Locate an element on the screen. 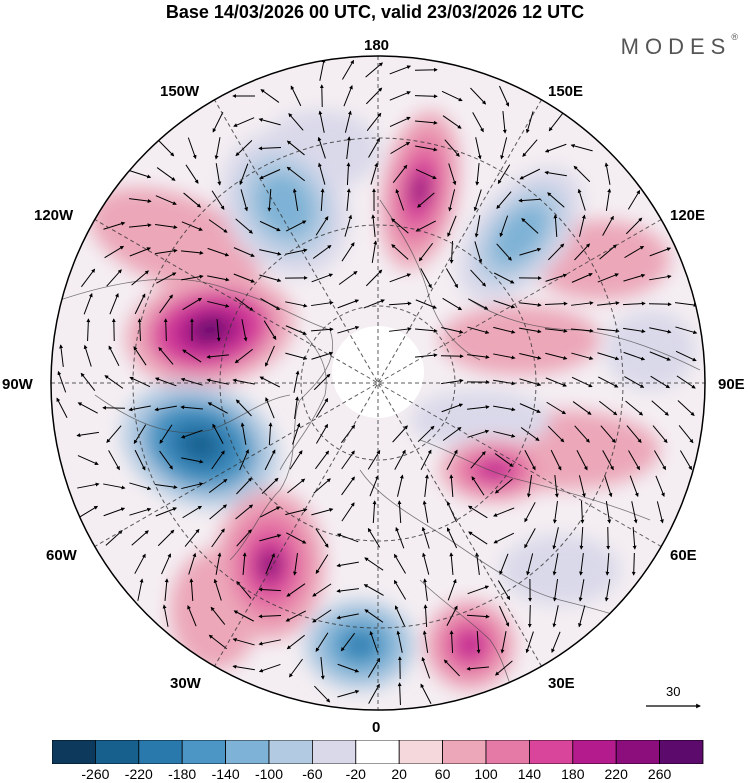 Image resolution: width=750 pixels, height=783 pixels. colorbar-tick-label: 60 is located at coordinates (442, 774).